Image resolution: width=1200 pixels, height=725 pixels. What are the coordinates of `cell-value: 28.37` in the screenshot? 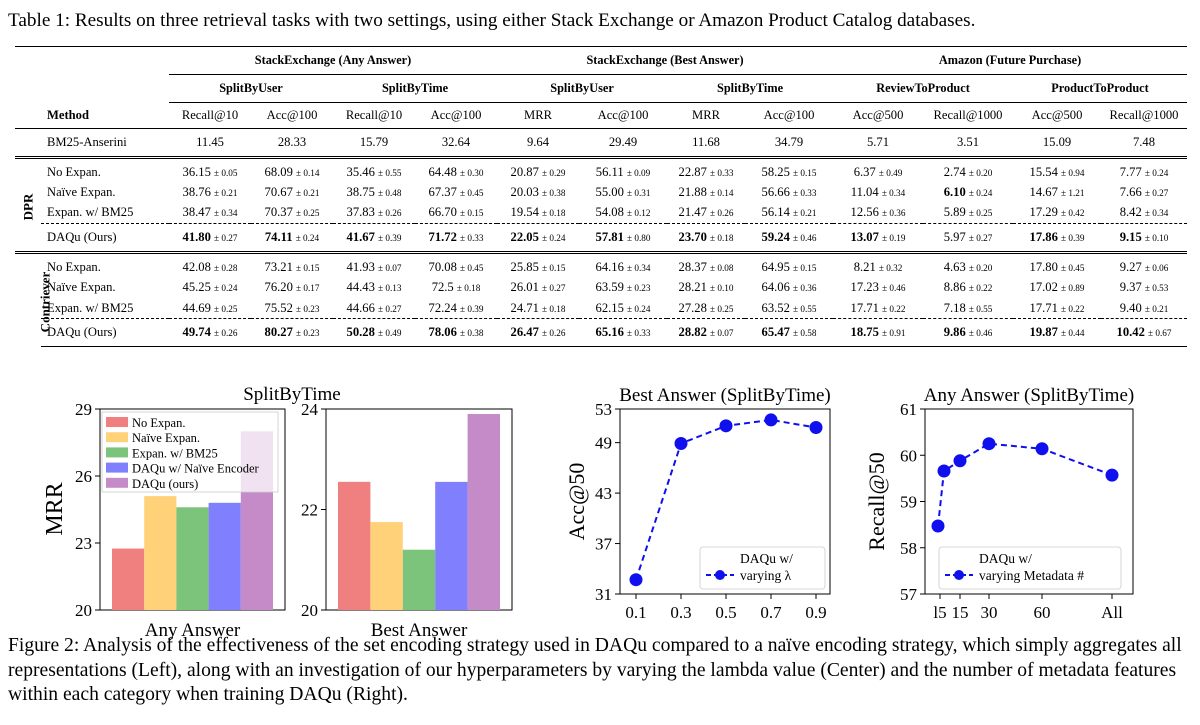 It's located at (692, 266).